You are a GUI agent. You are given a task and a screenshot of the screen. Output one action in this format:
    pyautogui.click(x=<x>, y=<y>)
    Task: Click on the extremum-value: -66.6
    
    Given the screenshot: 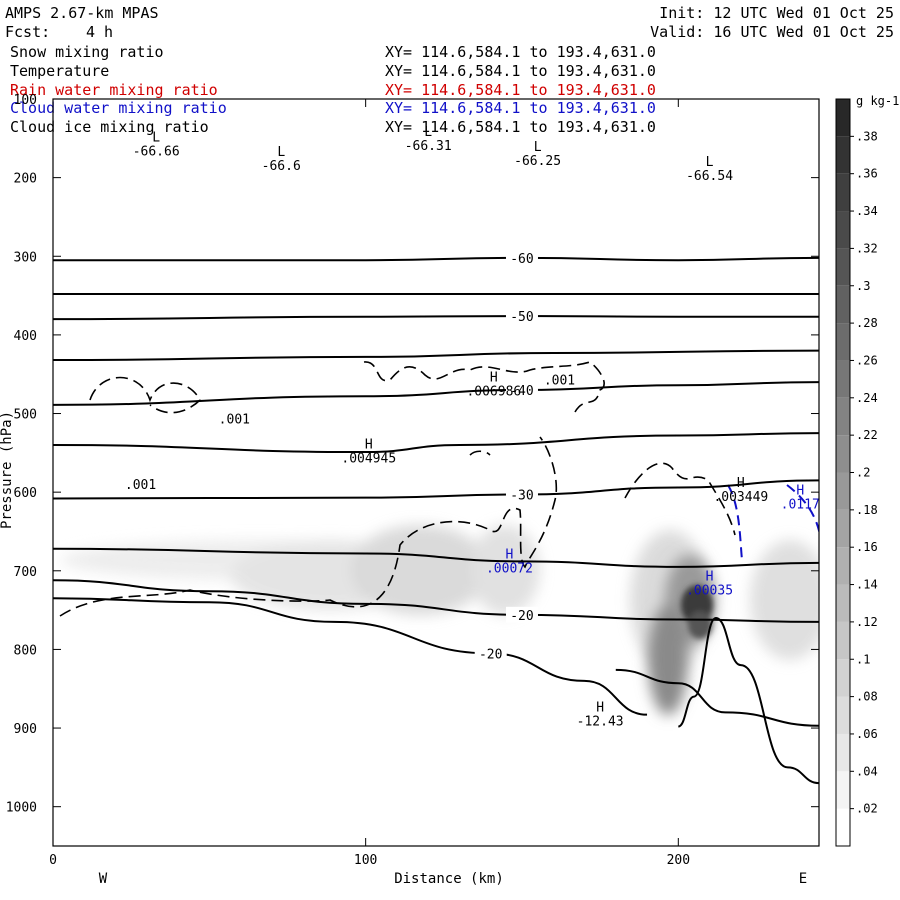 What is the action you would take?
    pyautogui.click(x=281, y=166)
    